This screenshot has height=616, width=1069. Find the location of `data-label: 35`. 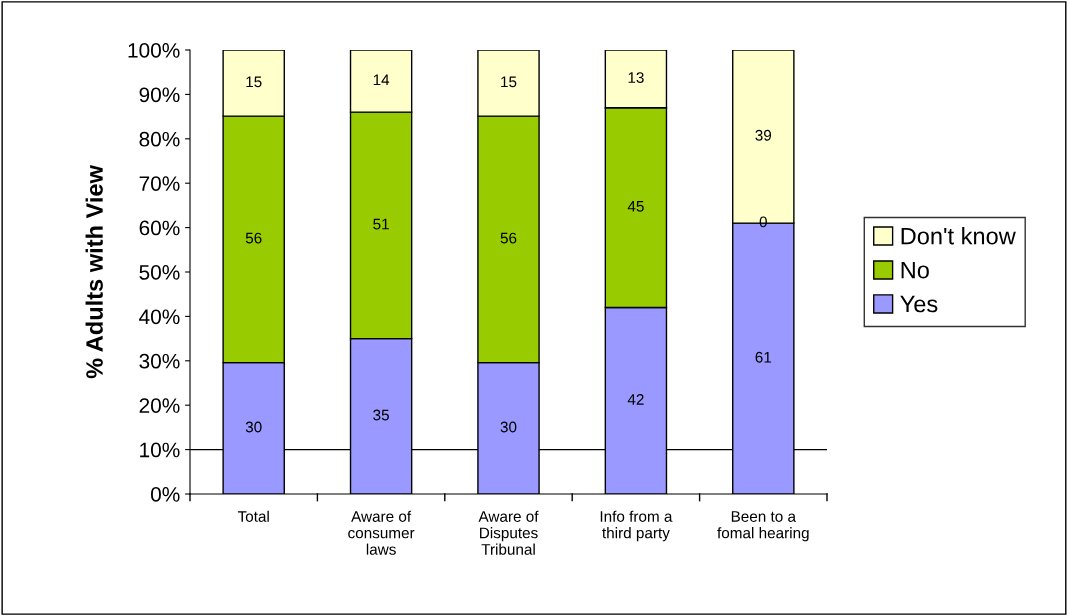

data-label: 35 is located at coordinates (381, 415).